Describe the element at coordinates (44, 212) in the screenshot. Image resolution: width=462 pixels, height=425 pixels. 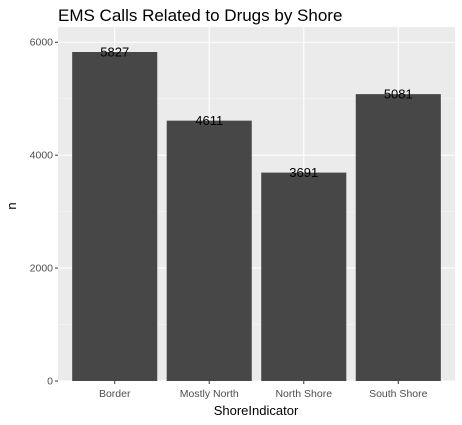
I see `y-axis: 0 2000 4000 6000` at that location.